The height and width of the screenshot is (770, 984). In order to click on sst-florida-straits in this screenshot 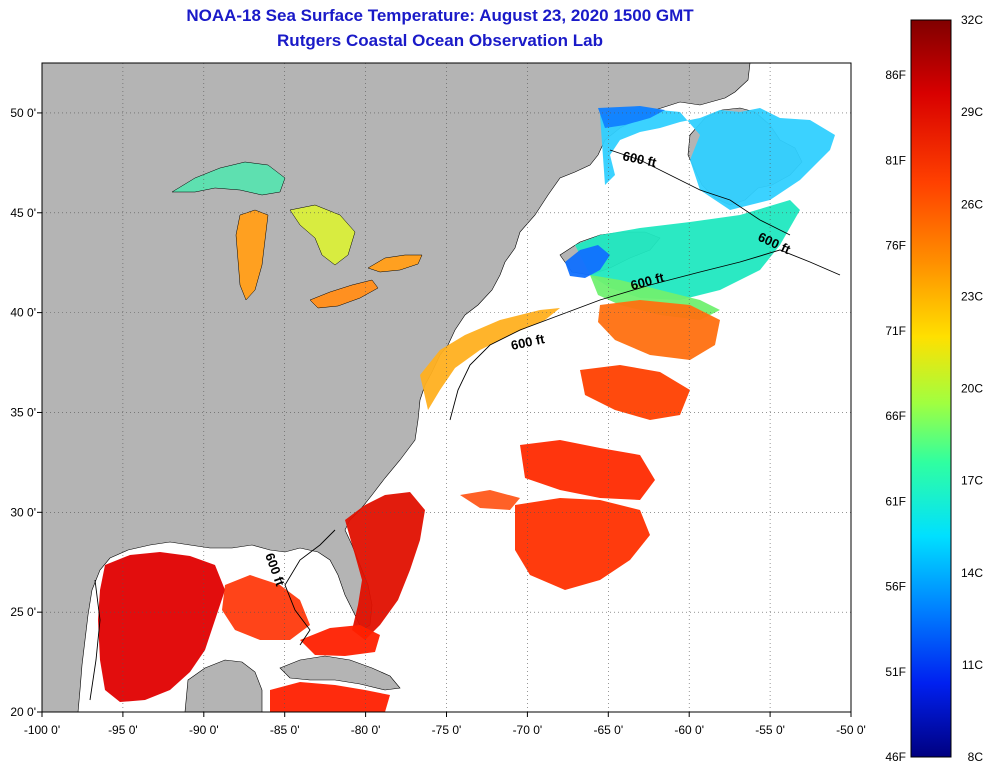, I will do `click(340, 640)`.